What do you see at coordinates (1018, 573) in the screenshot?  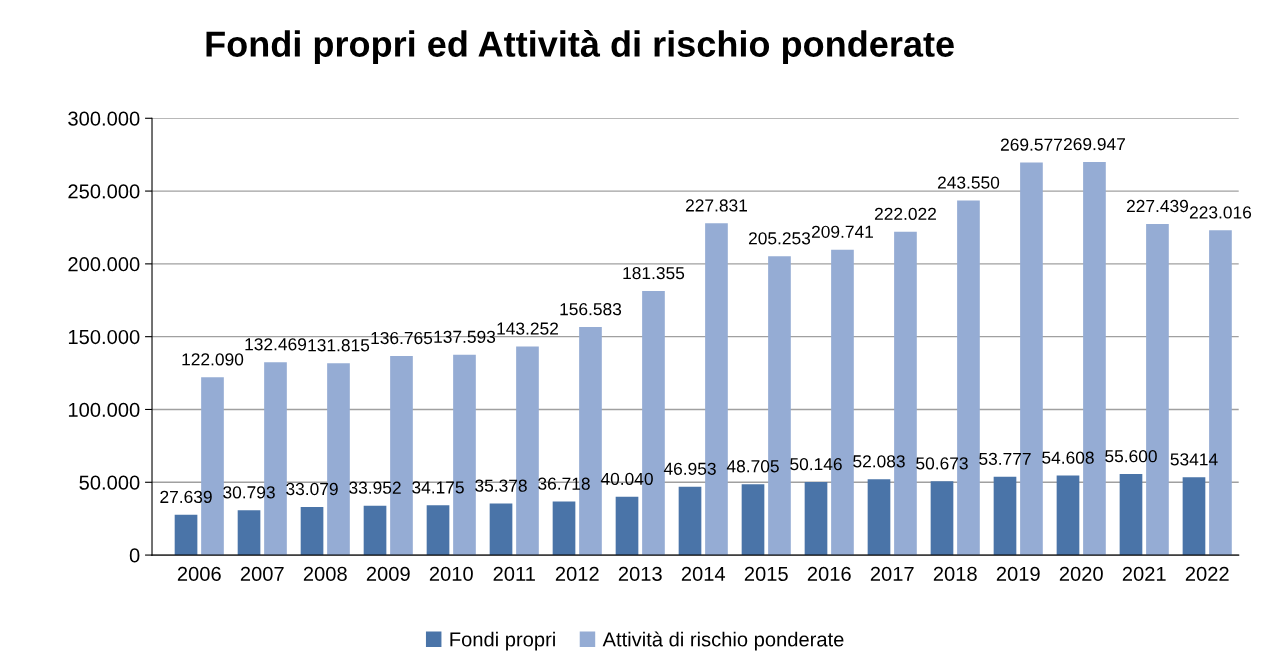 I see `x-tick-label: 2019` at bounding box center [1018, 573].